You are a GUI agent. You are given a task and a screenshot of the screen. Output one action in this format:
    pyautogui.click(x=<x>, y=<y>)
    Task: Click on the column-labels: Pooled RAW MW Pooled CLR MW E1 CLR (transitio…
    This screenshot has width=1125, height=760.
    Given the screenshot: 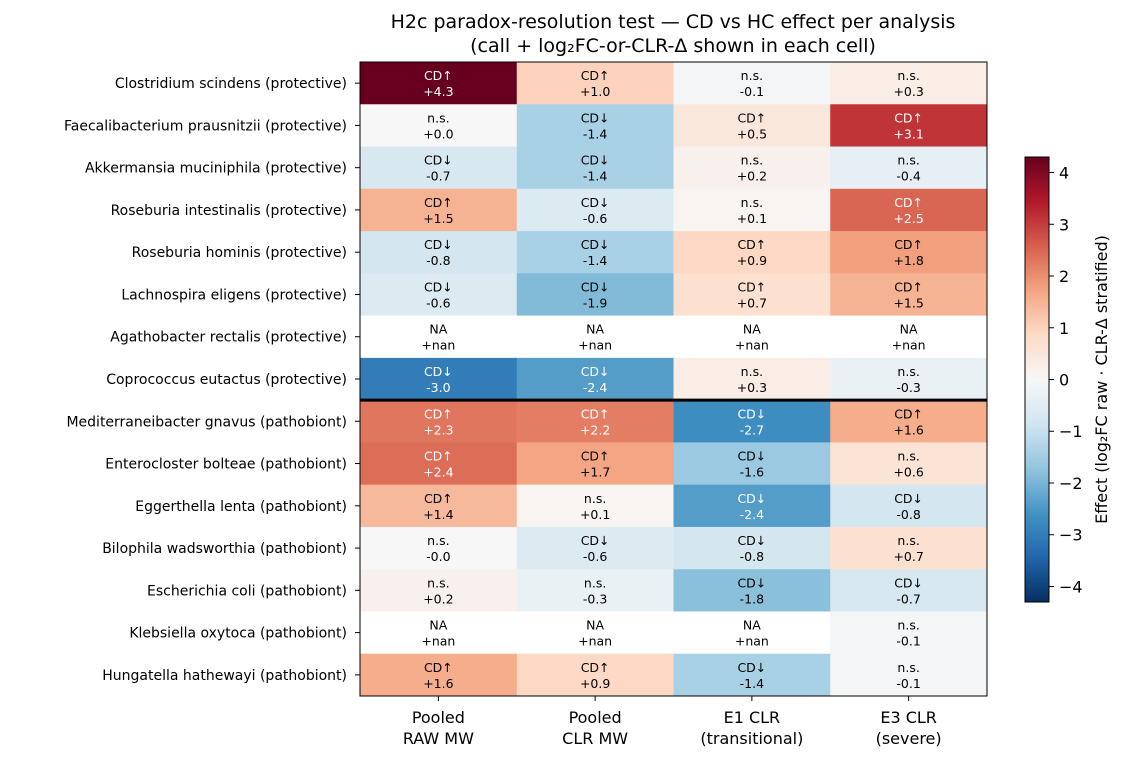 What is the action you would take?
    pyautogui.click(x=672, y=722)
    